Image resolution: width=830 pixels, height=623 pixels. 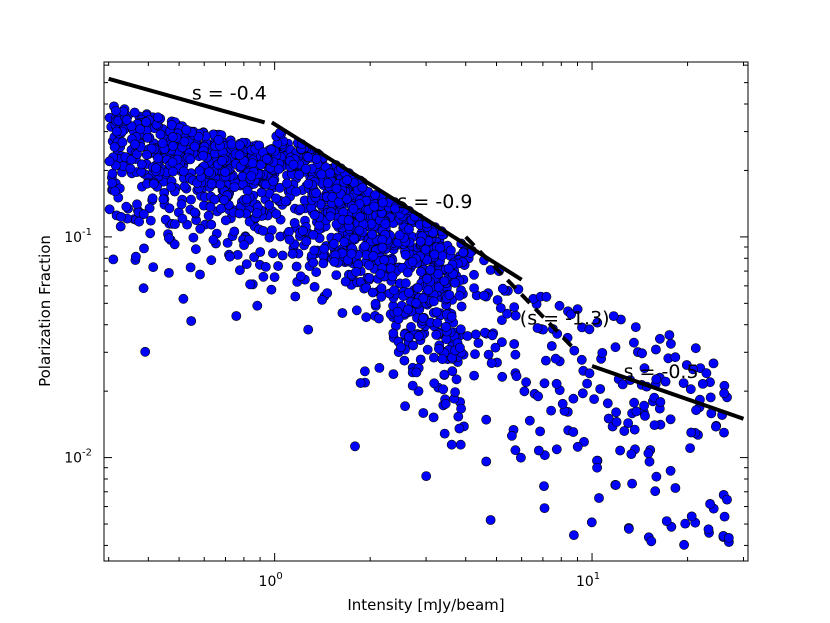 I want to click on slope-annotation: s = -0.5, so click(x=661, y=372).